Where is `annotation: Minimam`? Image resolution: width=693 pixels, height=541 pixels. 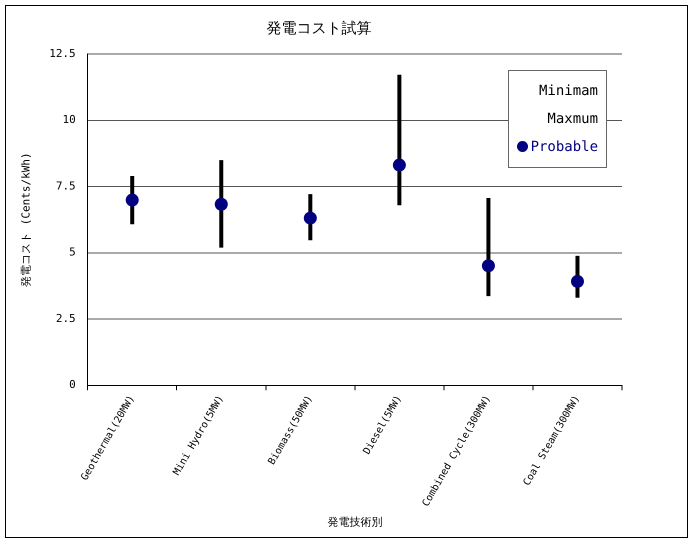
annotation: Minimam is located at coordinates (568, 91).